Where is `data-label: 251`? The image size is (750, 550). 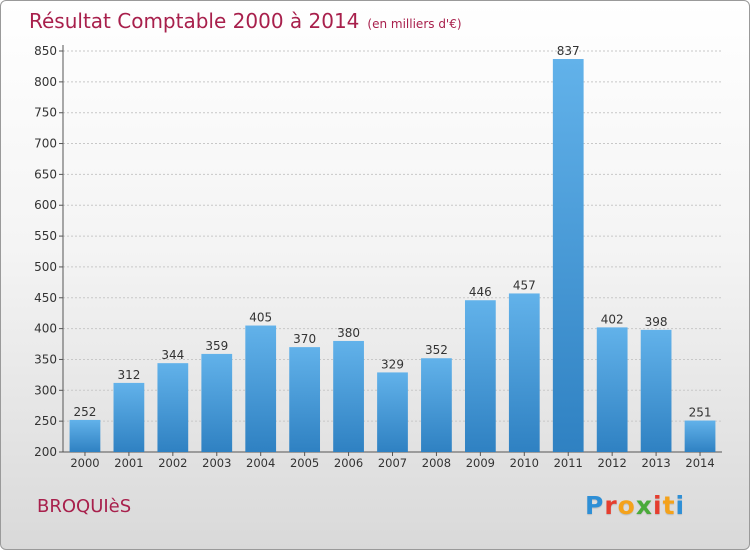 data-label: 251 is located at coordinates (700, 413).